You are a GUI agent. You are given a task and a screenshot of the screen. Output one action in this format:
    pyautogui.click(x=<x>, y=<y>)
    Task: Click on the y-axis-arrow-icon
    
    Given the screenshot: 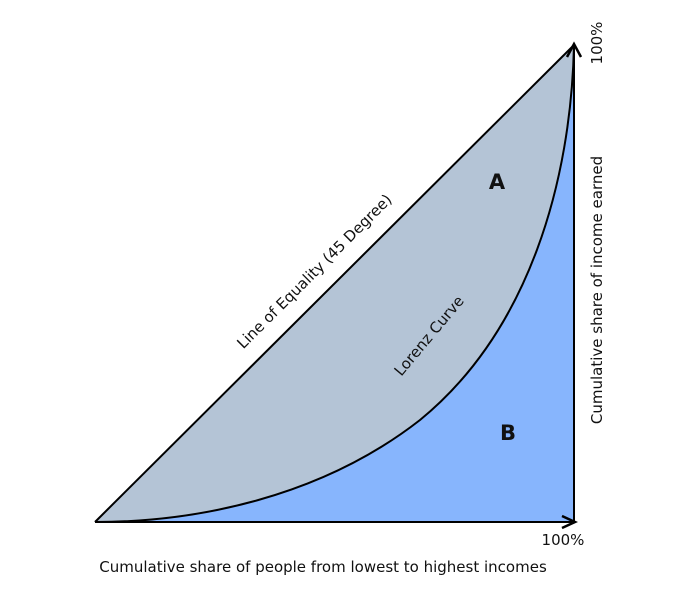 What is the action you would take?
    pyautogui.click(x=574, y=49)
    